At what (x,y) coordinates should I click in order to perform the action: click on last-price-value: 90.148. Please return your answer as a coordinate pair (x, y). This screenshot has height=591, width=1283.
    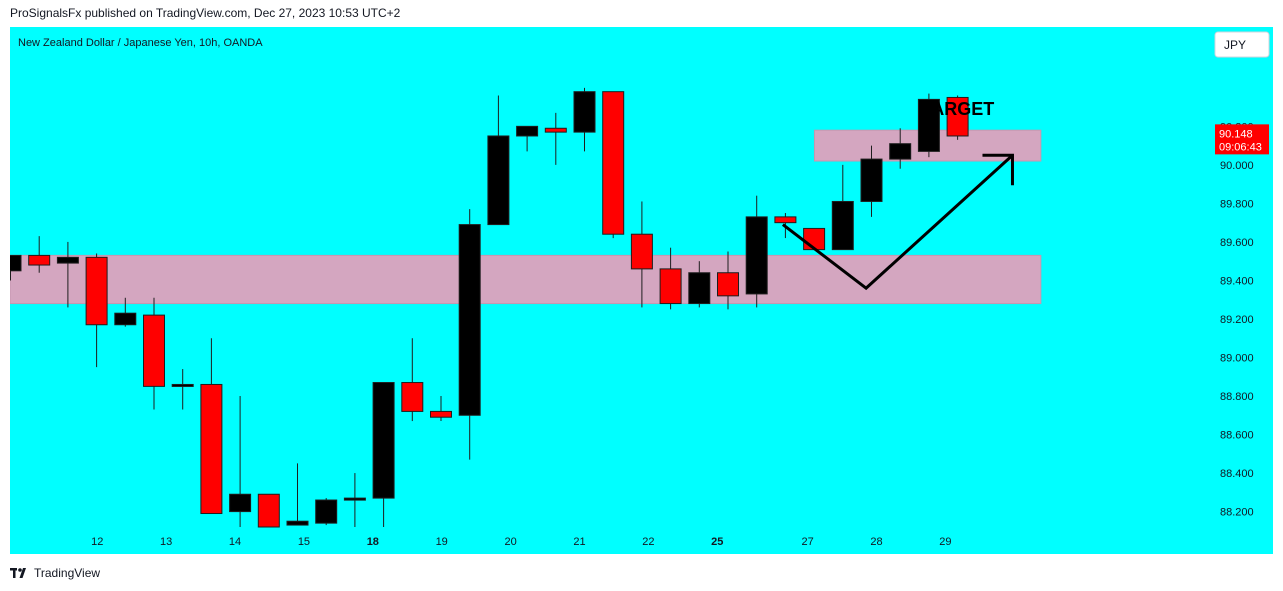
    Looking at the image, I should click on (1236, 134).